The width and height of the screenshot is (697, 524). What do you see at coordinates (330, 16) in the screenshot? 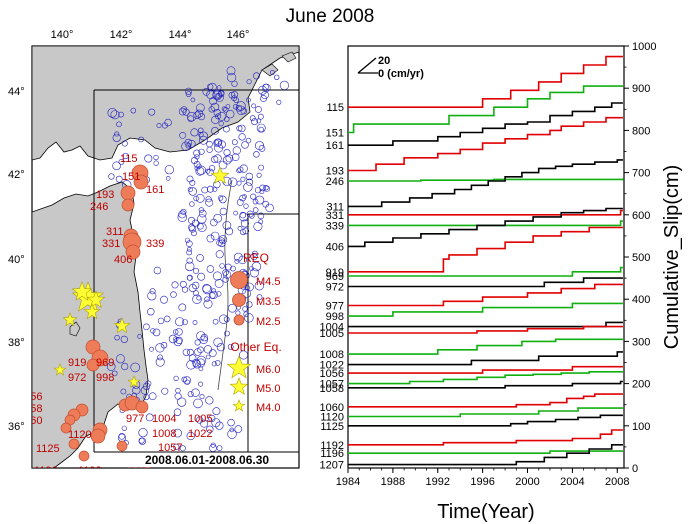
I see `figure-title: June 2008` at bounding box center [330, 16].